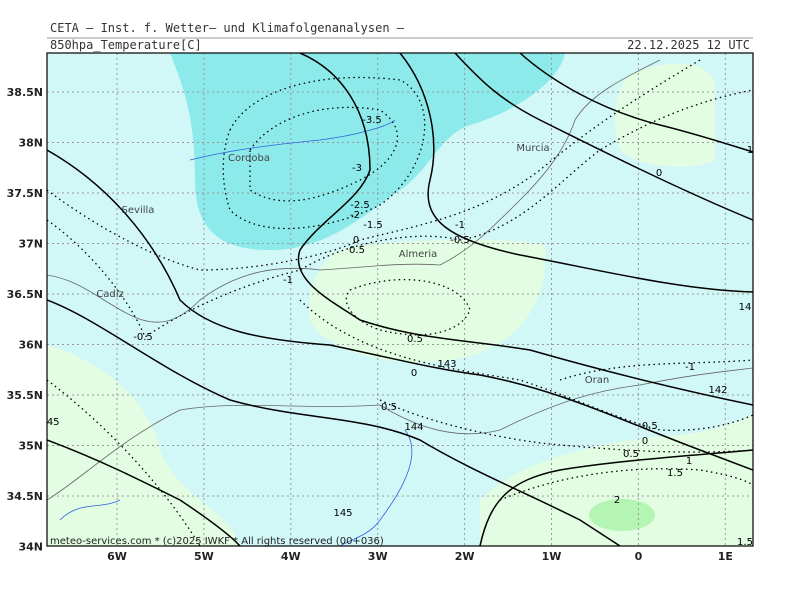 The height and width of the screenshot is (604, 800). I want to click on city-label: Sevilla, so click(138, 210).